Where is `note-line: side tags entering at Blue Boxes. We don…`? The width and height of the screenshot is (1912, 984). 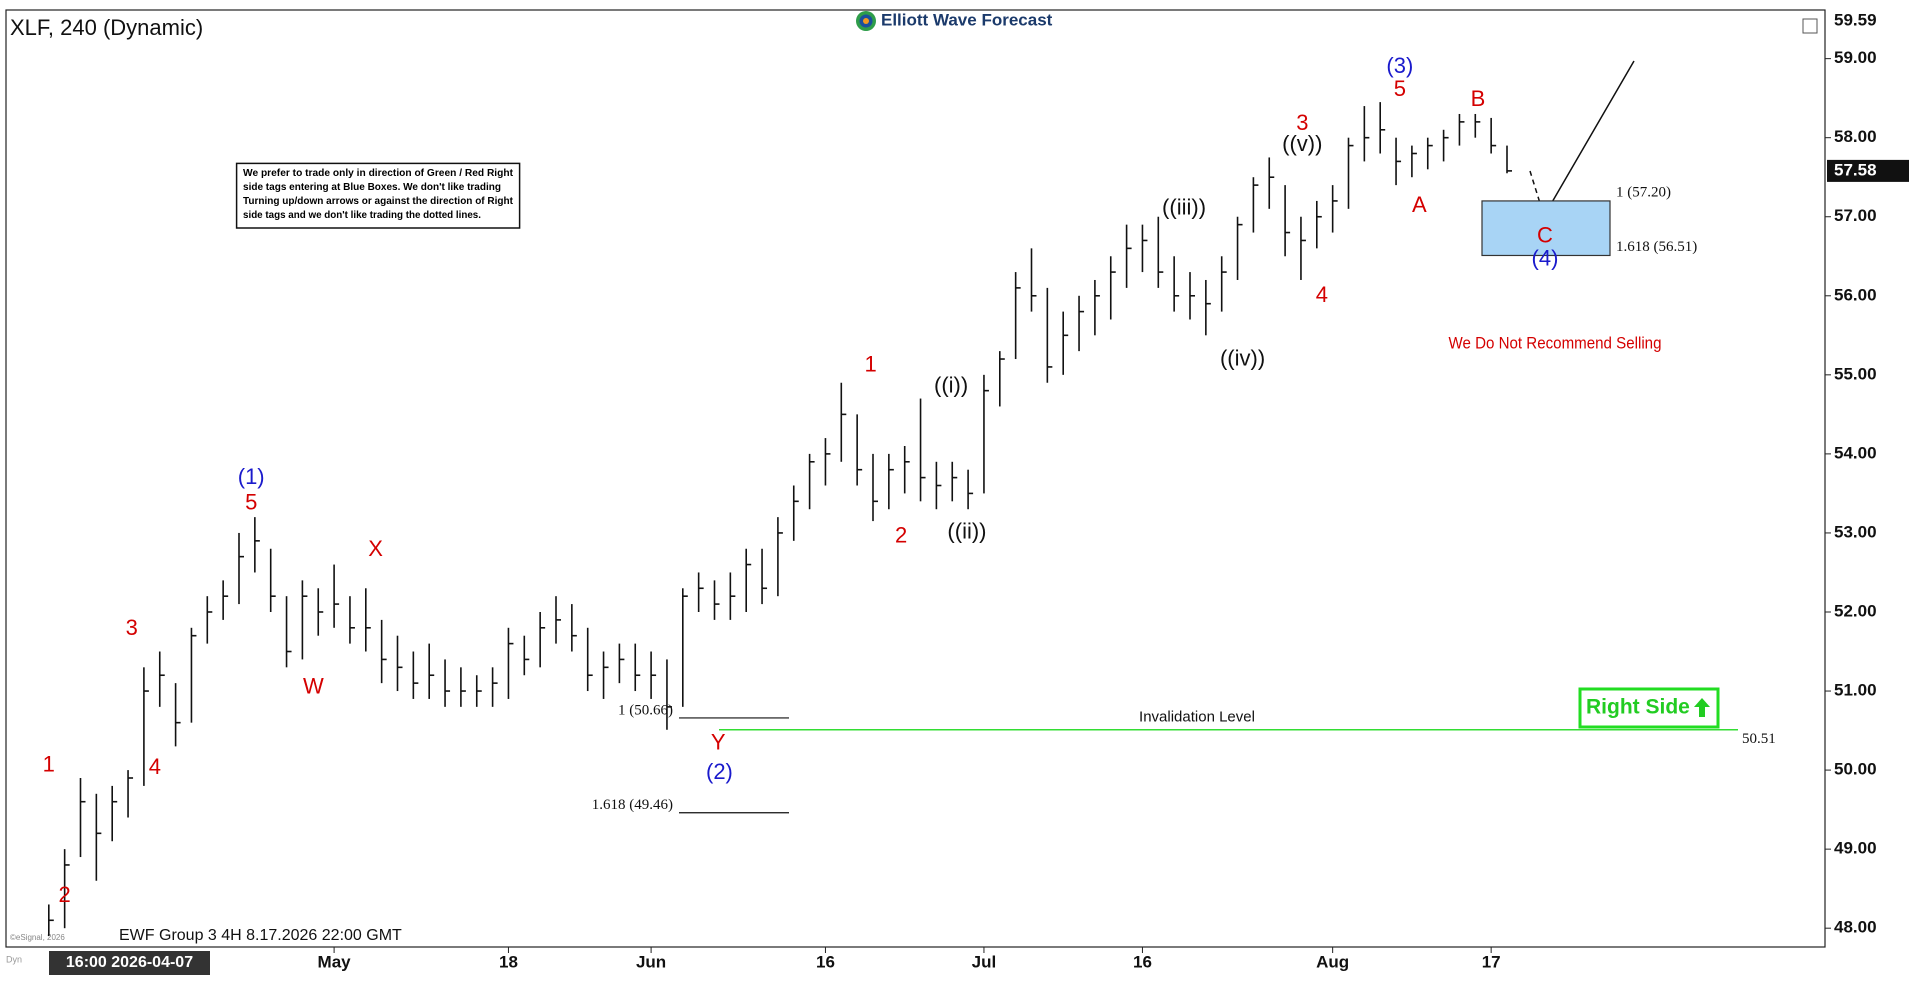
note-line: side tags entering at Blue Boxes. We don… is located at coordinates (372, 187).